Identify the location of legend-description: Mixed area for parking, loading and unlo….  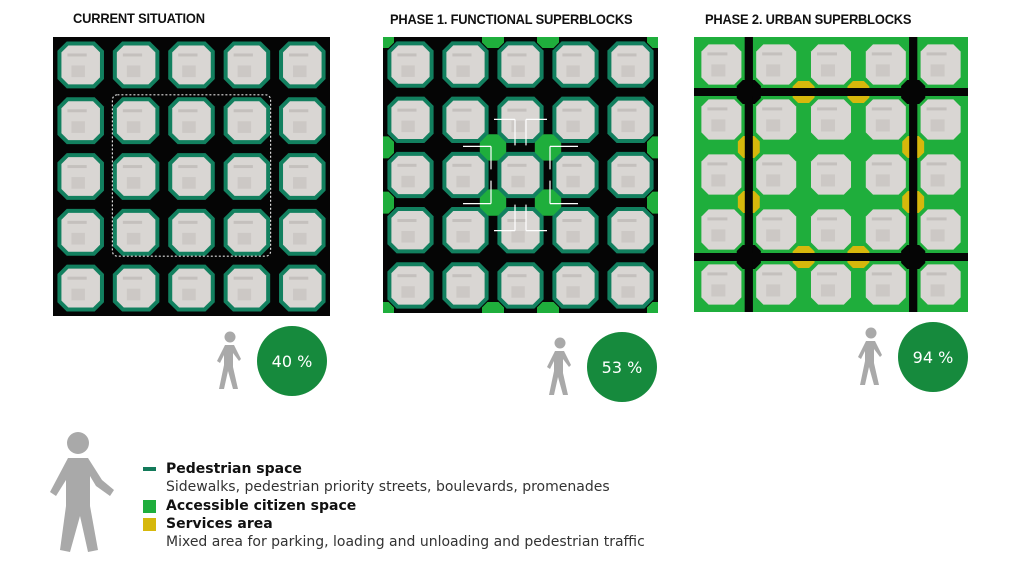
(405, 542).